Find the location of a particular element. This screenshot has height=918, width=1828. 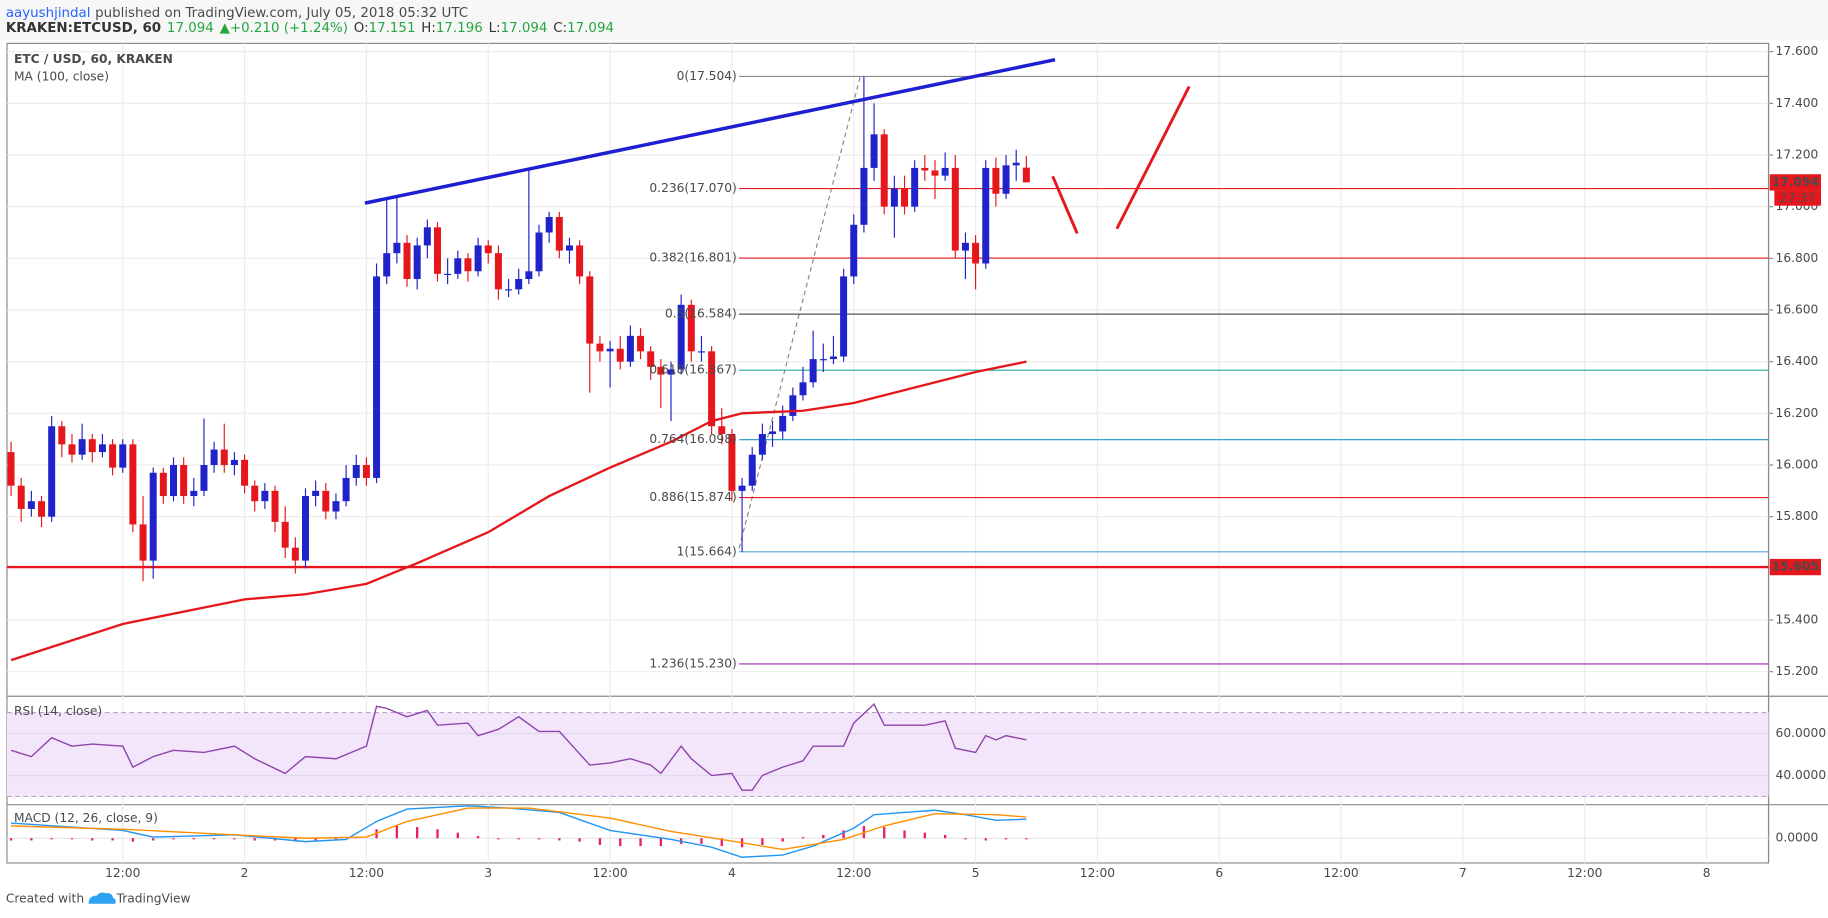

projection-down is located at coordinates (1065, 204).